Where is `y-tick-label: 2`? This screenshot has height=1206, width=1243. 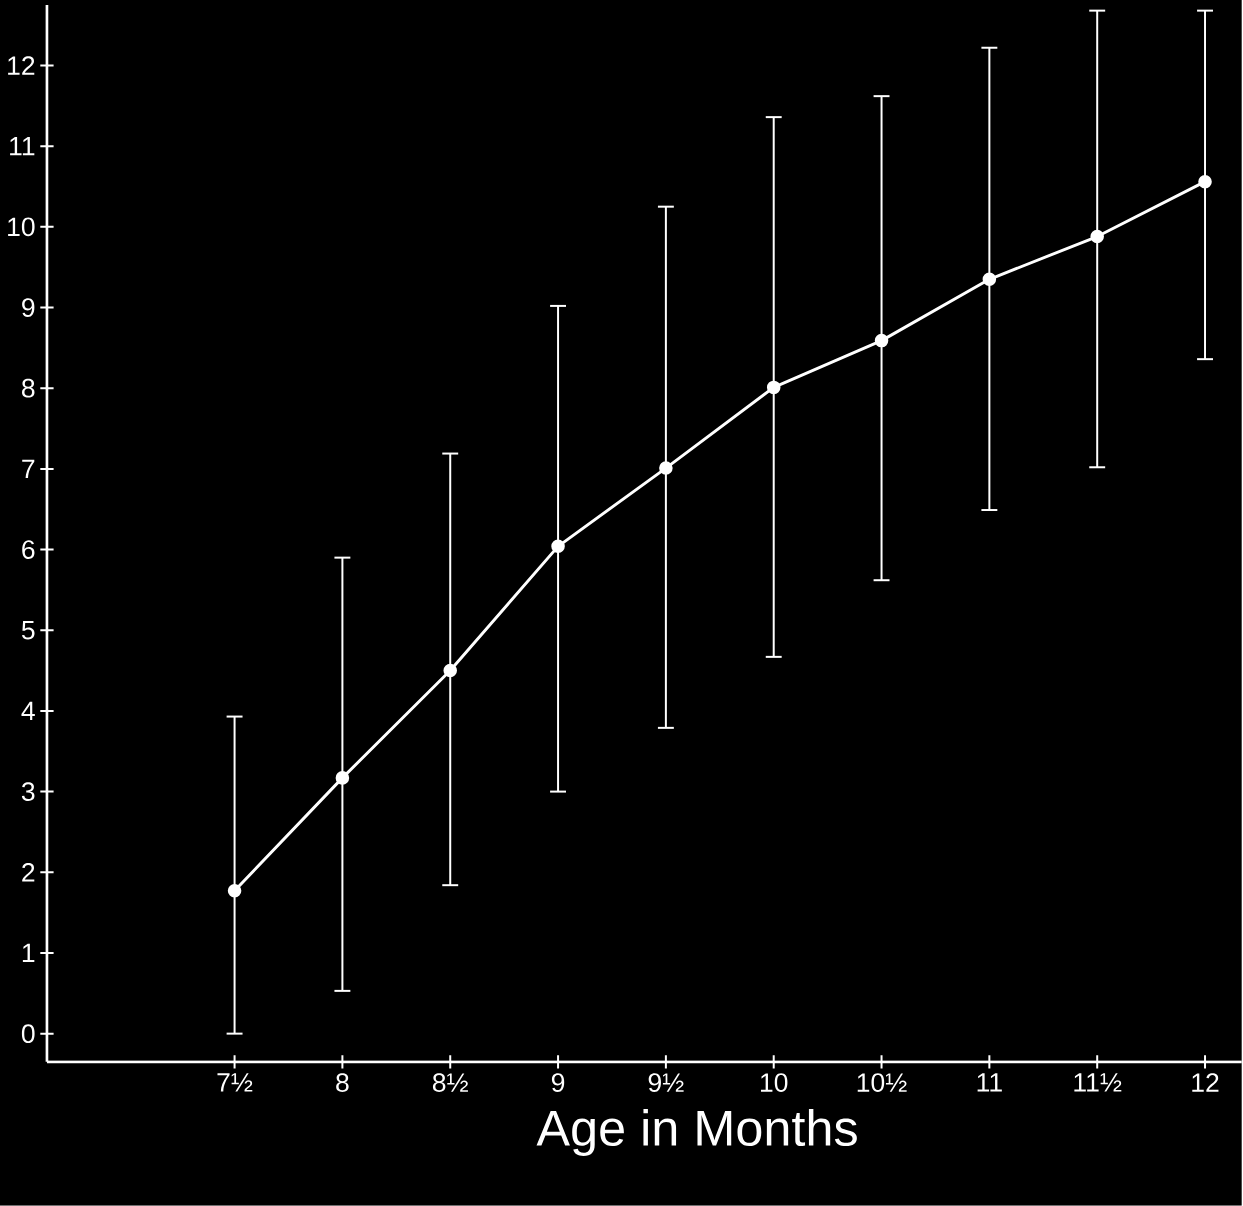 y-tick-label: 2 is located at coordinates (28, 872).